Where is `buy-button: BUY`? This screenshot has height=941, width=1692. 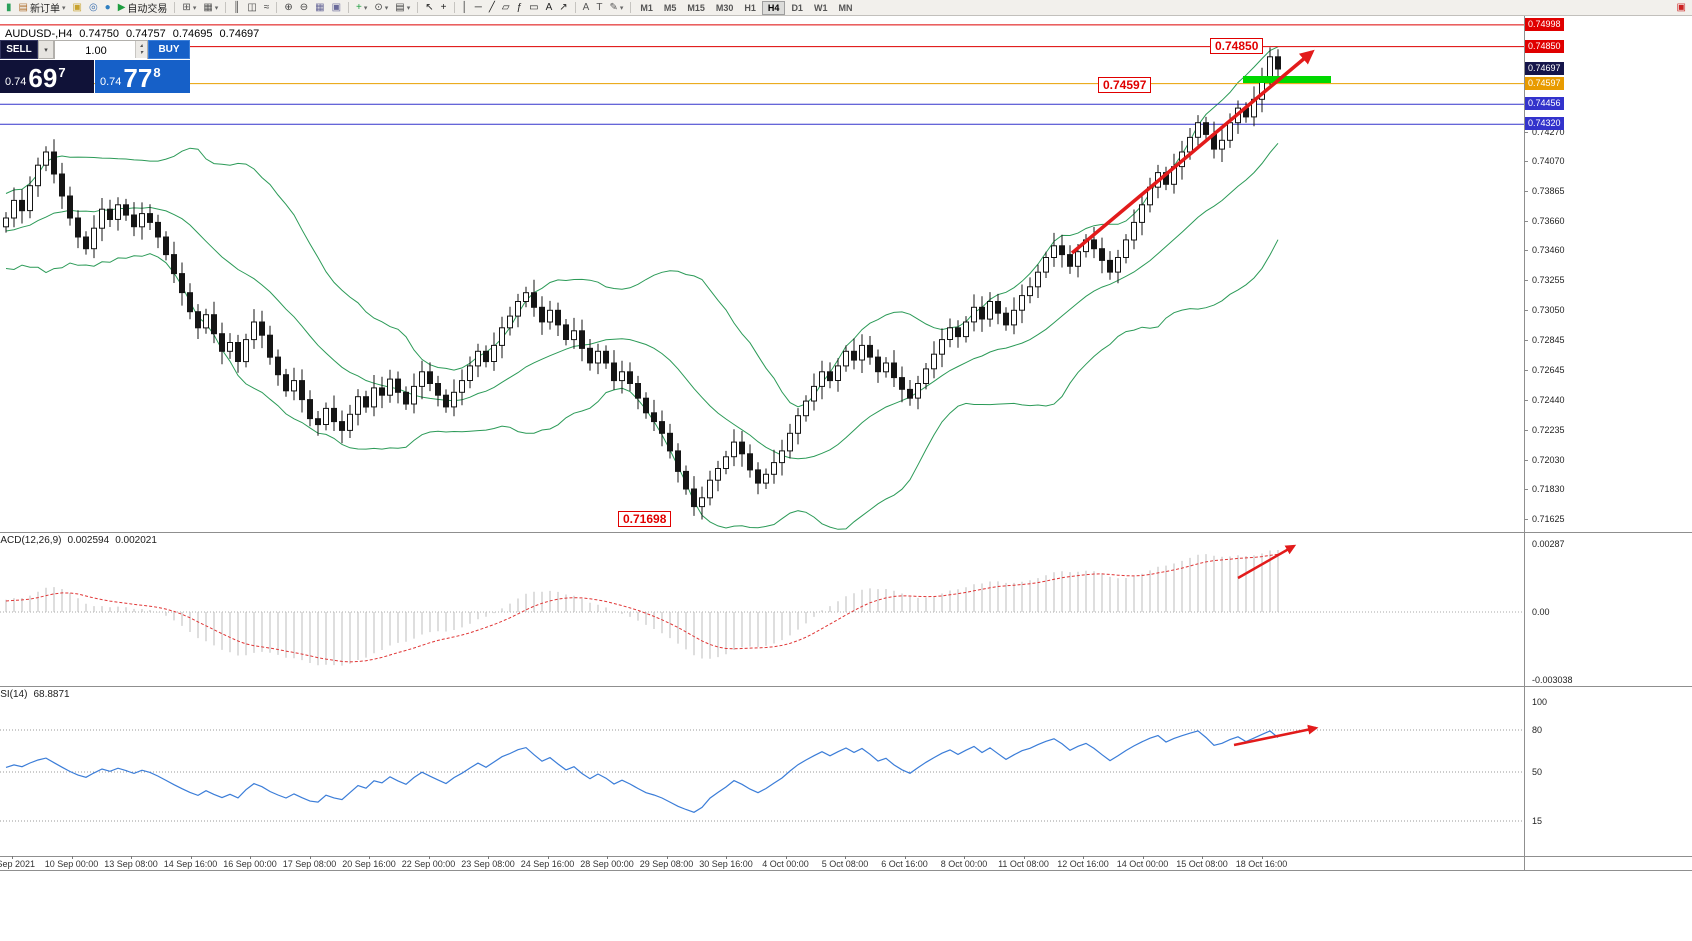 buy-button: BUY is located at coordinates (169, 49).